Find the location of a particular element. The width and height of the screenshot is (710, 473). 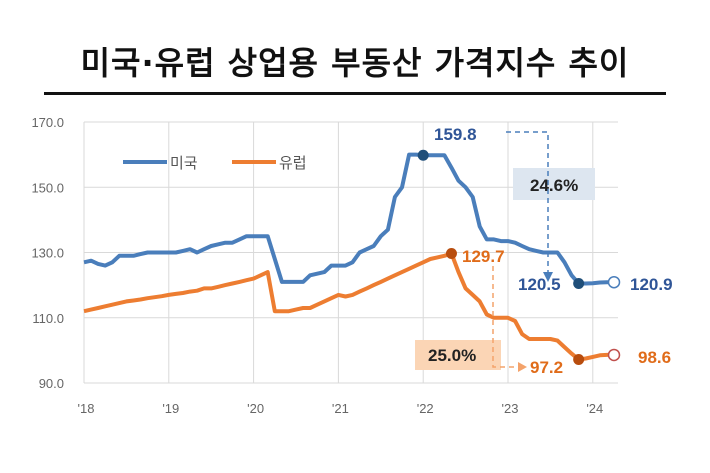

eu-trough-label: 97.2 is located at coordinates (546, 367).